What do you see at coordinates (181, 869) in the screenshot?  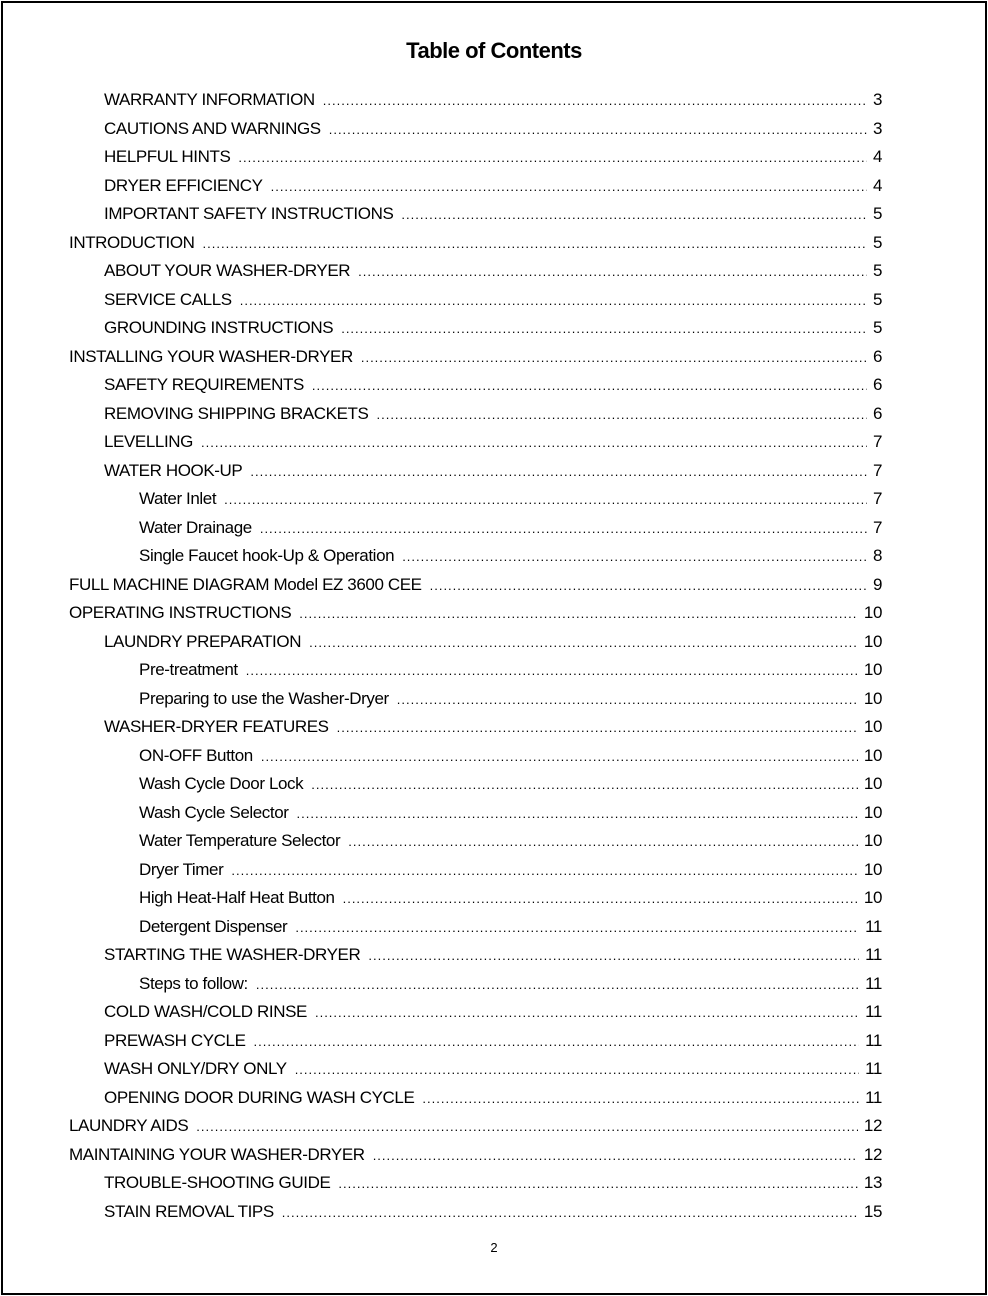 I see `toc-entry-label: Dryer Timer` at bounding box center [181, 869].